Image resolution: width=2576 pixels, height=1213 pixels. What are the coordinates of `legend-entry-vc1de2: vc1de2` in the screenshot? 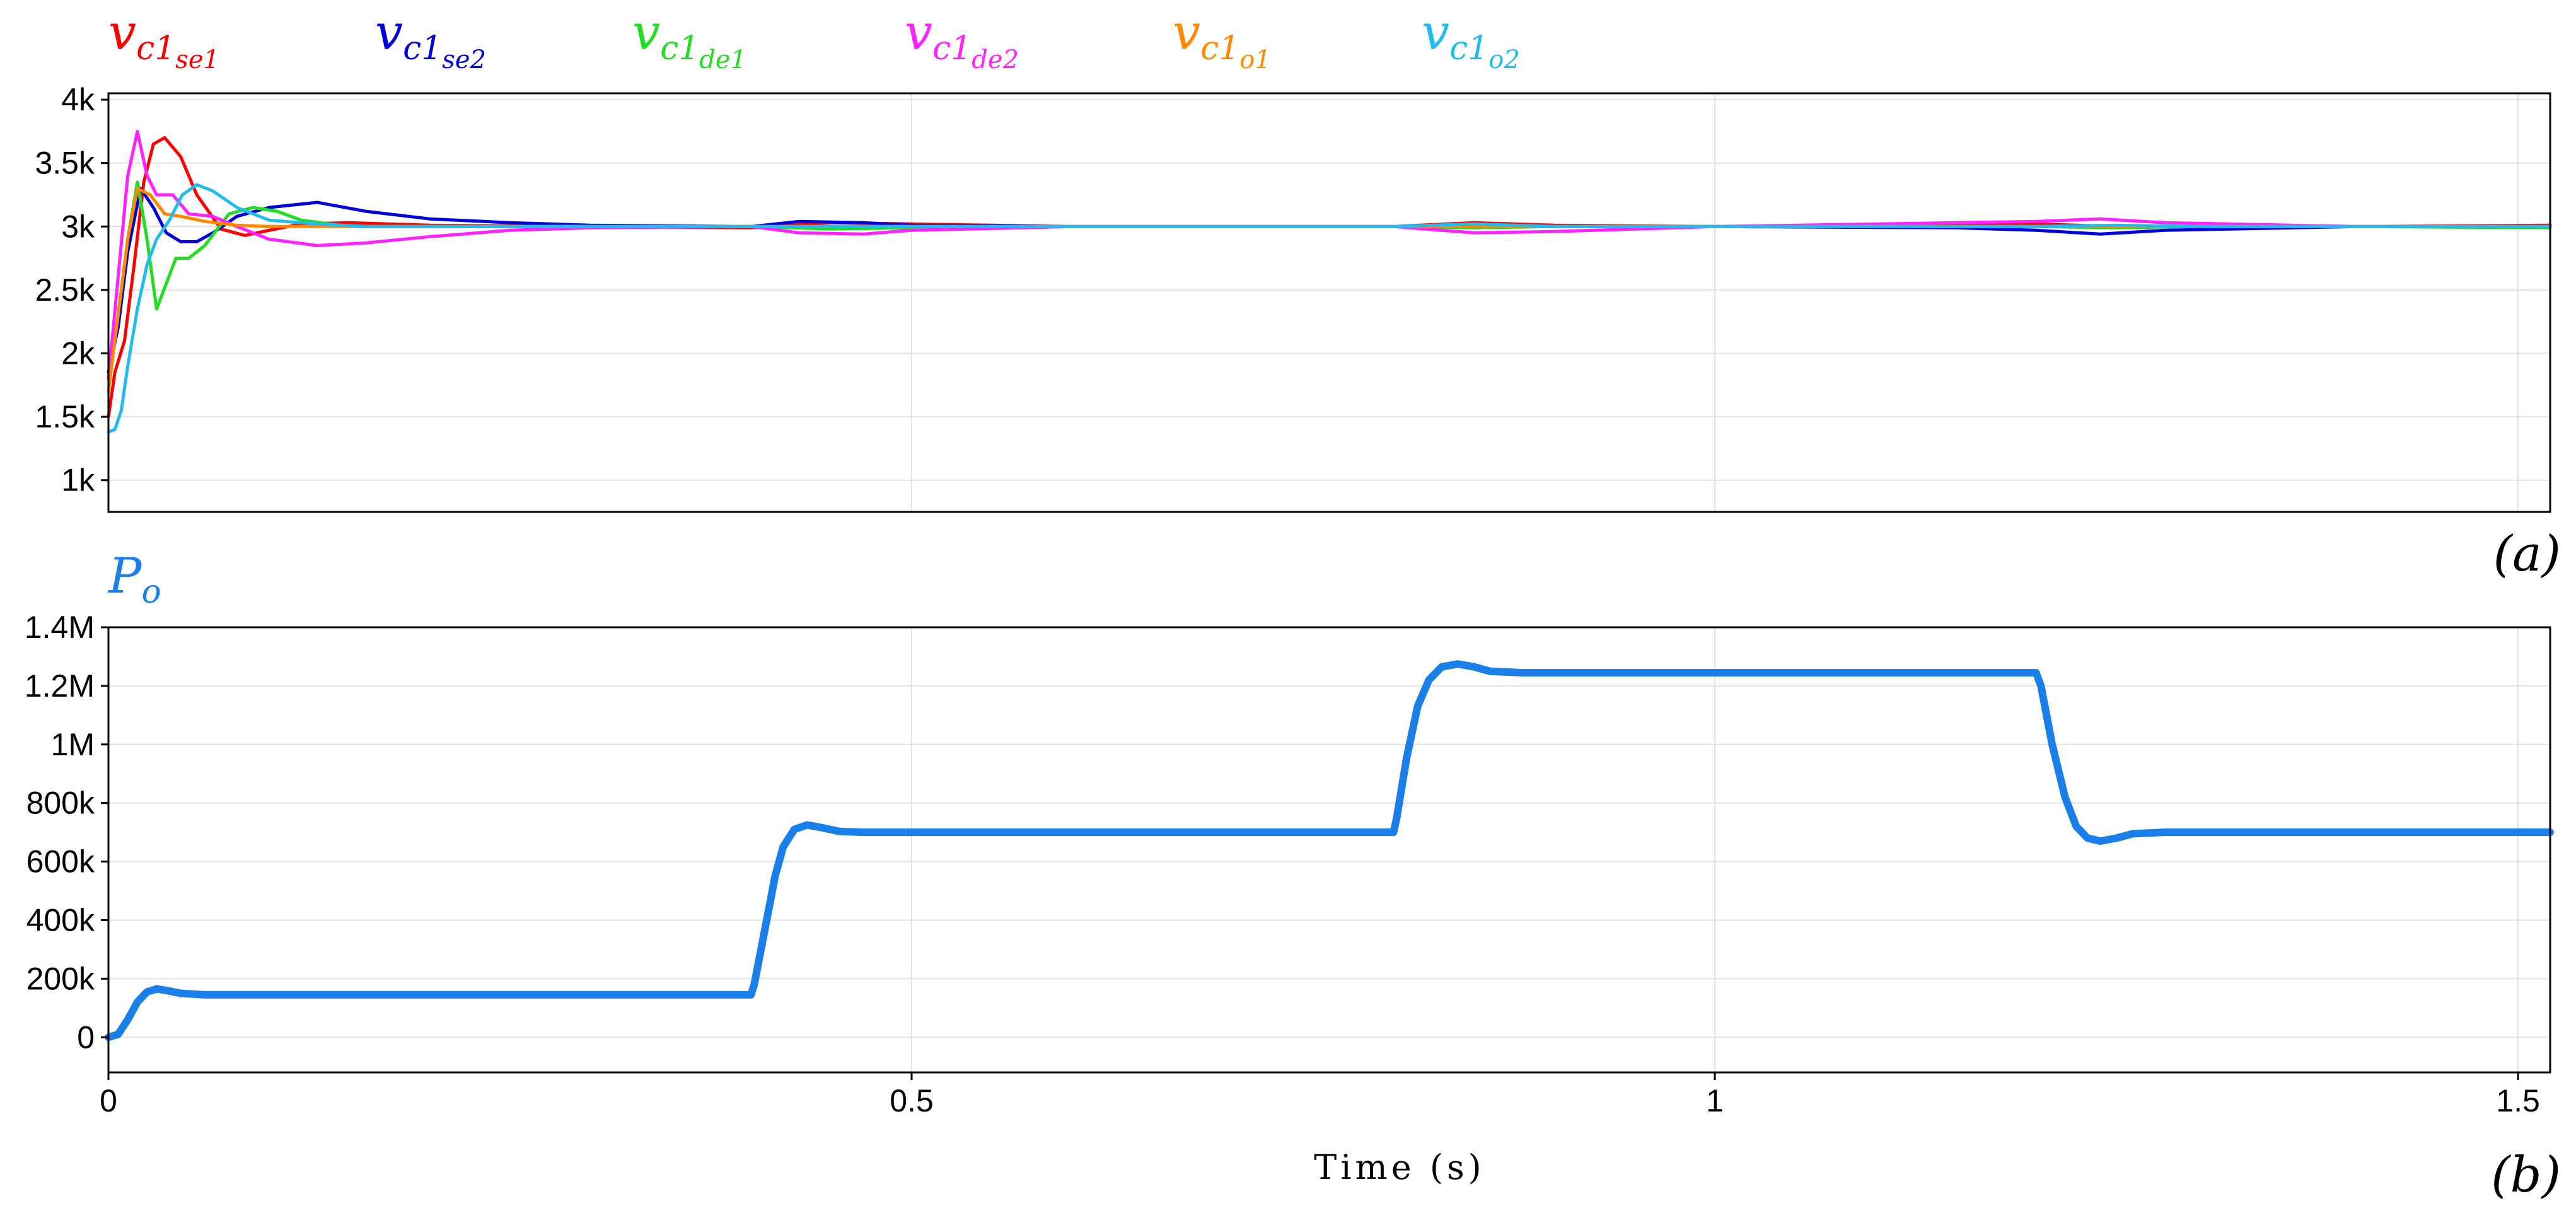 It's located at (962, 39).